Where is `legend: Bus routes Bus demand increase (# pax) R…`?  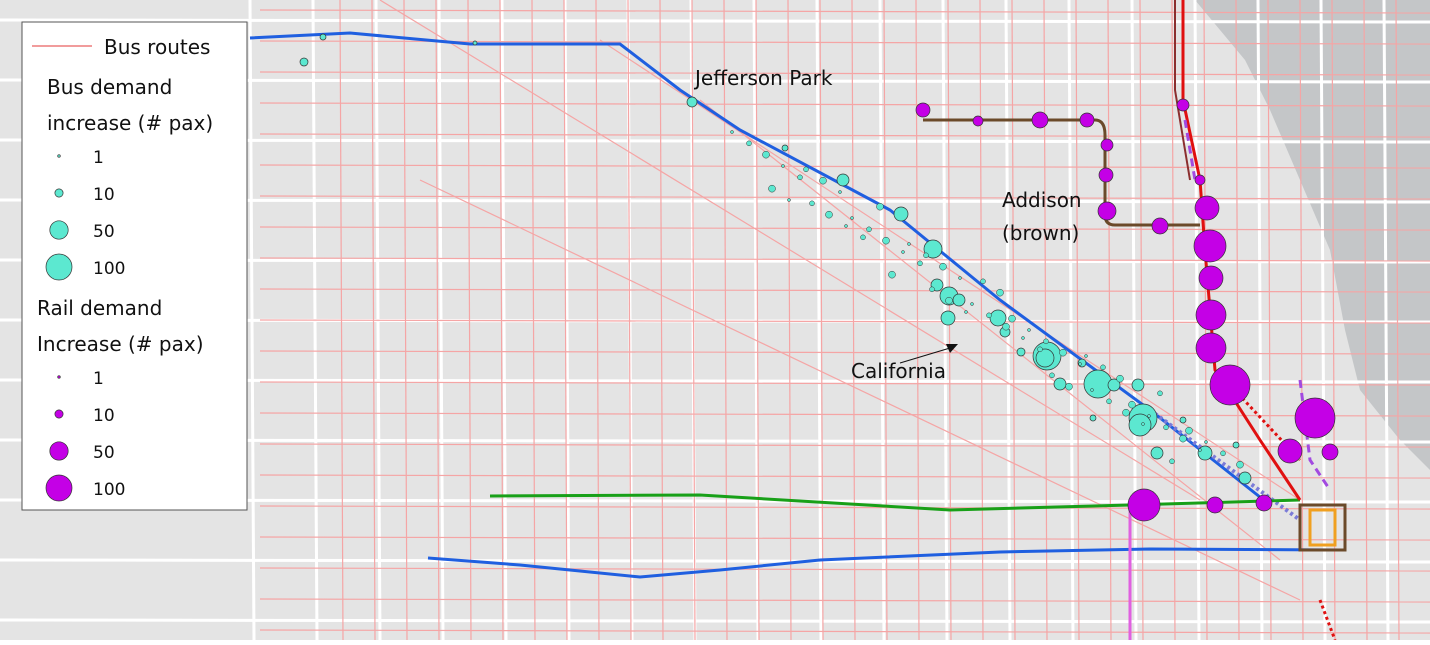
legend: Bus routes Bus demand increase (# pax) R… is located at coordinates (134, 266).